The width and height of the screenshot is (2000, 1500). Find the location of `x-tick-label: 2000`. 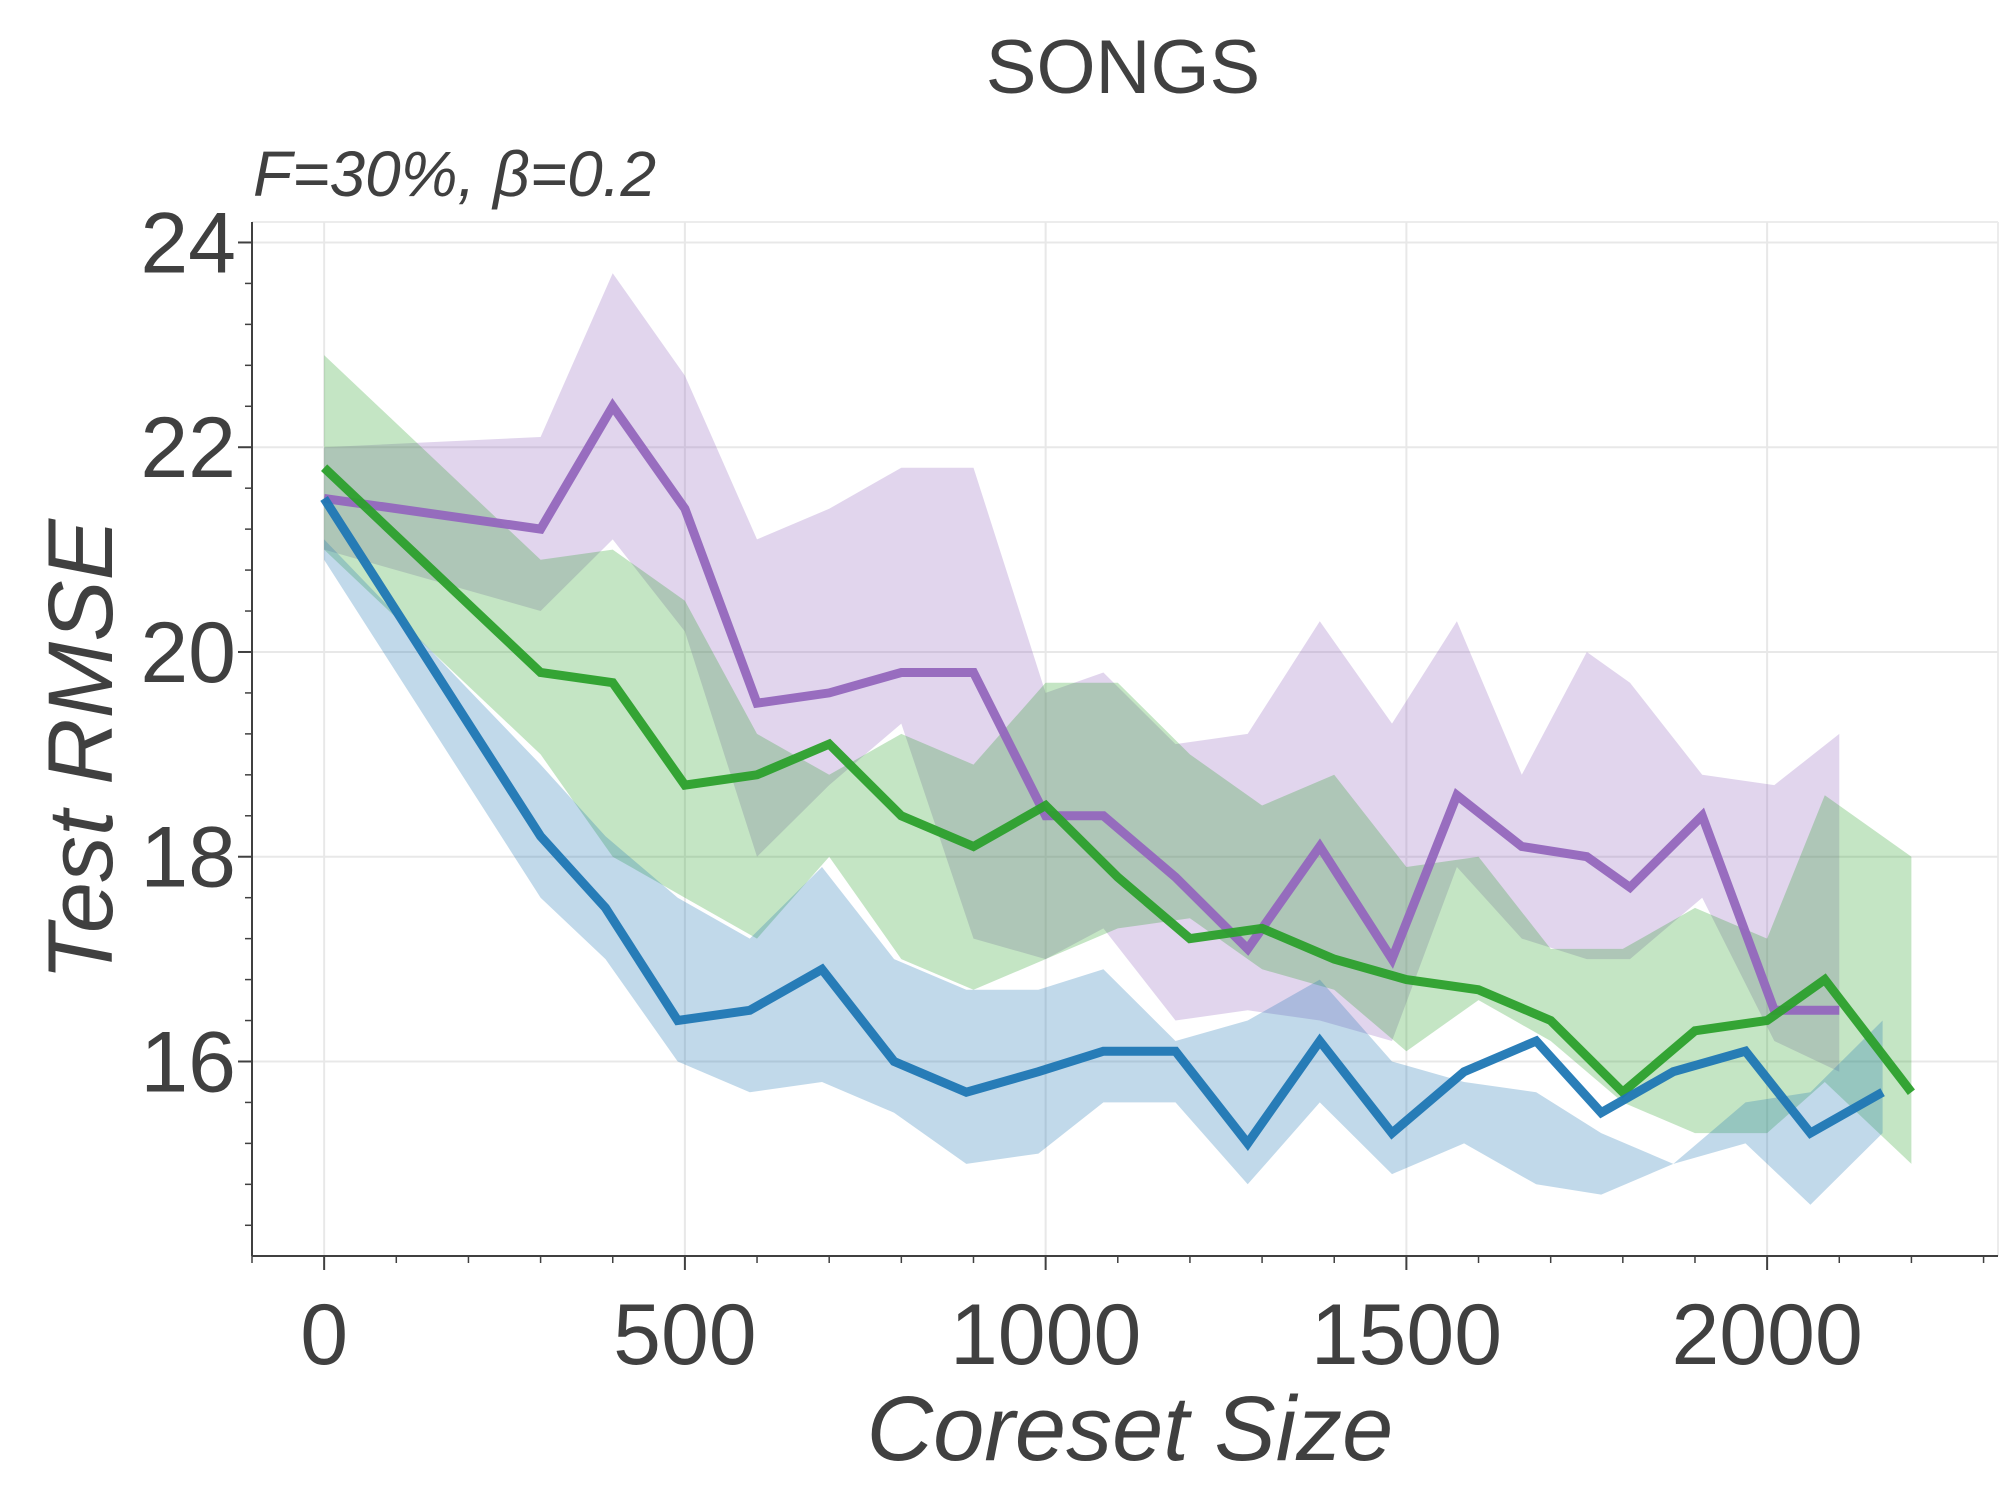

x-tick-label: 2000 is located at coordinates (1766, 1335).